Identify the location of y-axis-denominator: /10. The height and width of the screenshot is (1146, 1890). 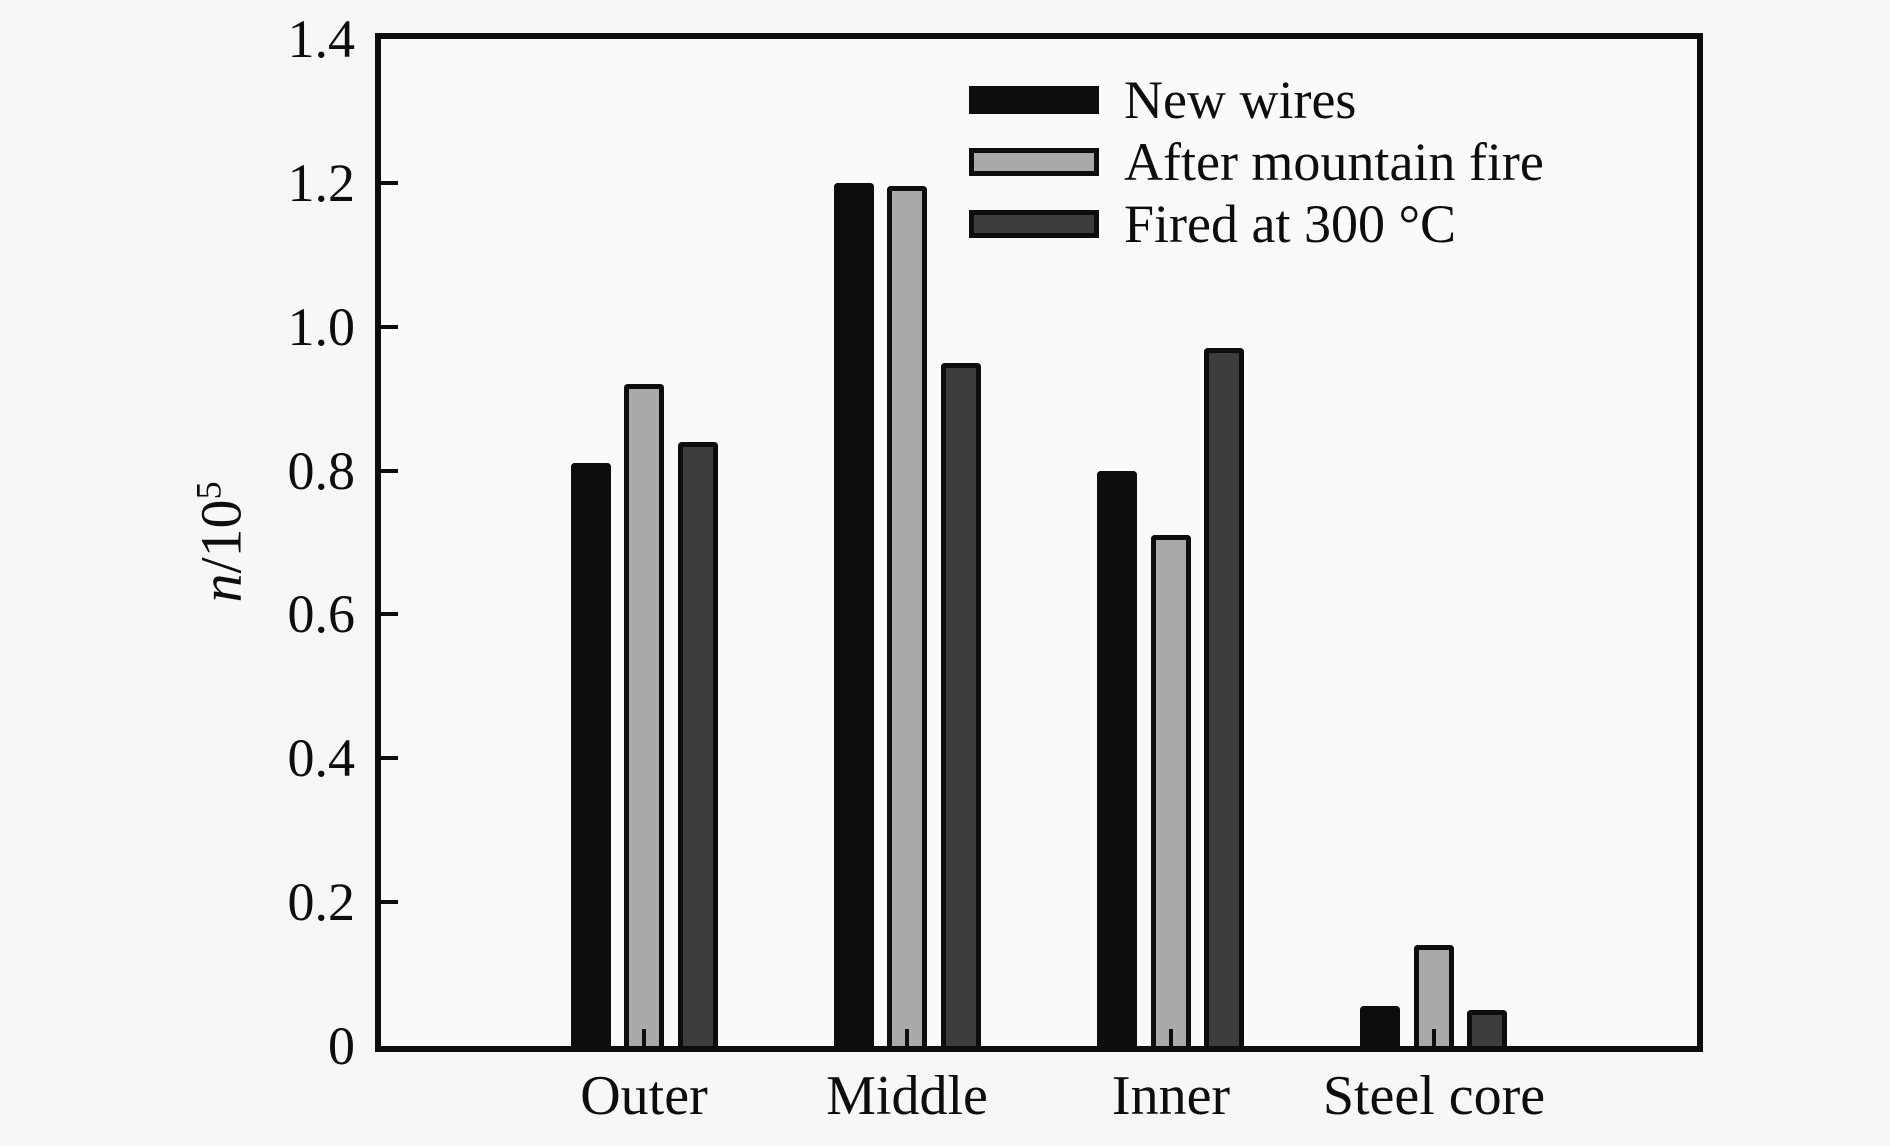
(221, 536).